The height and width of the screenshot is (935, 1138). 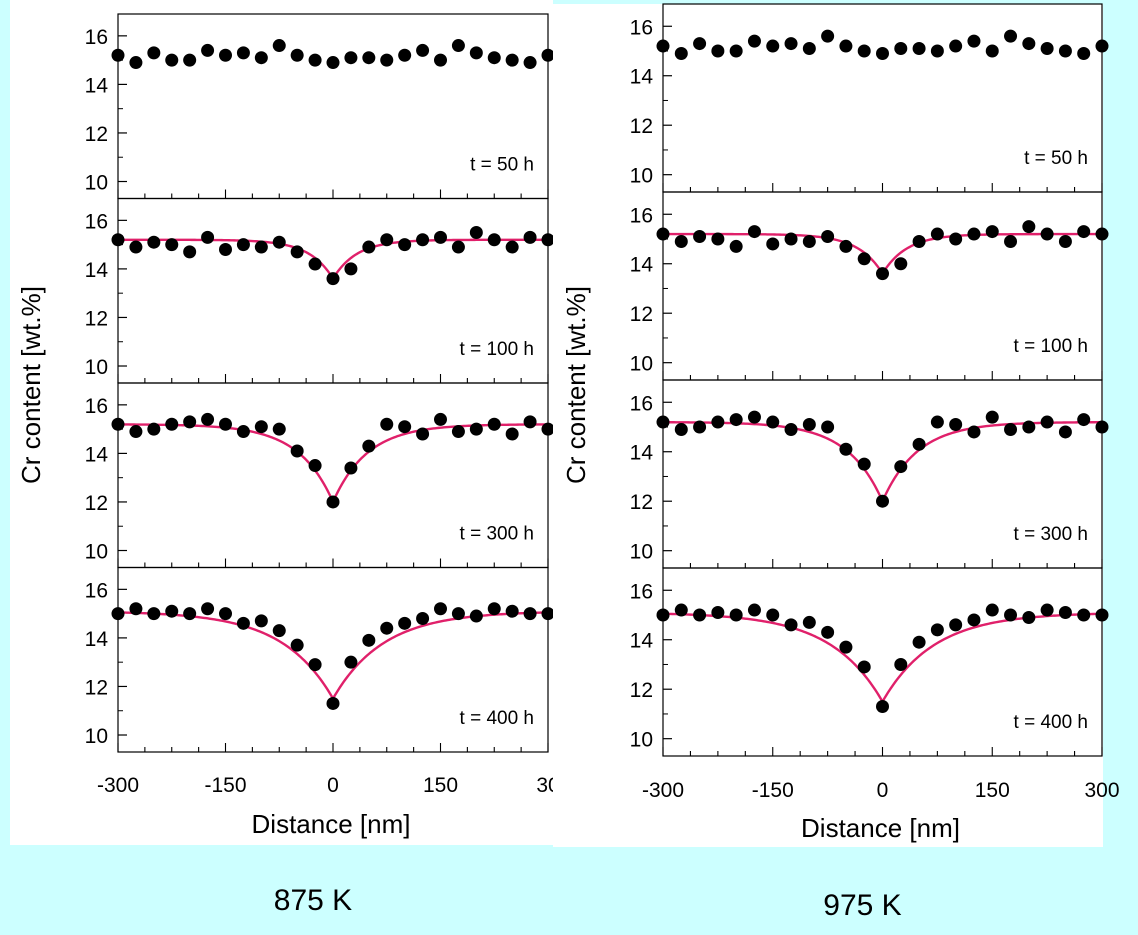 What do you see at coordinates (576, 385) in the screenshot?
I see `y-axis-label: Cr content [wt.%]` at bounding box center [576, 385].